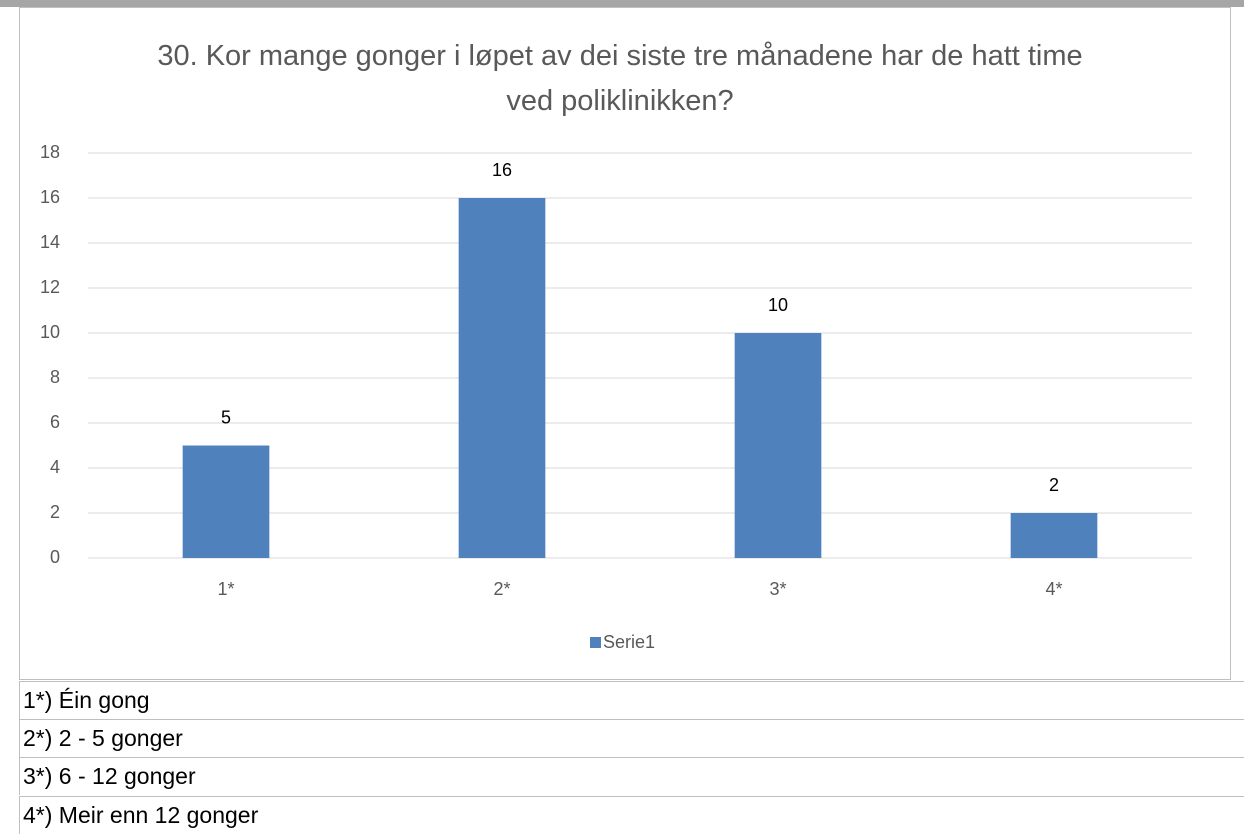 Image resolution: width=1244 pixels, height=837 pixels. Describe the element at coordinates (1054, 485) in the screenshot. I see `data-label: 2` at that location.